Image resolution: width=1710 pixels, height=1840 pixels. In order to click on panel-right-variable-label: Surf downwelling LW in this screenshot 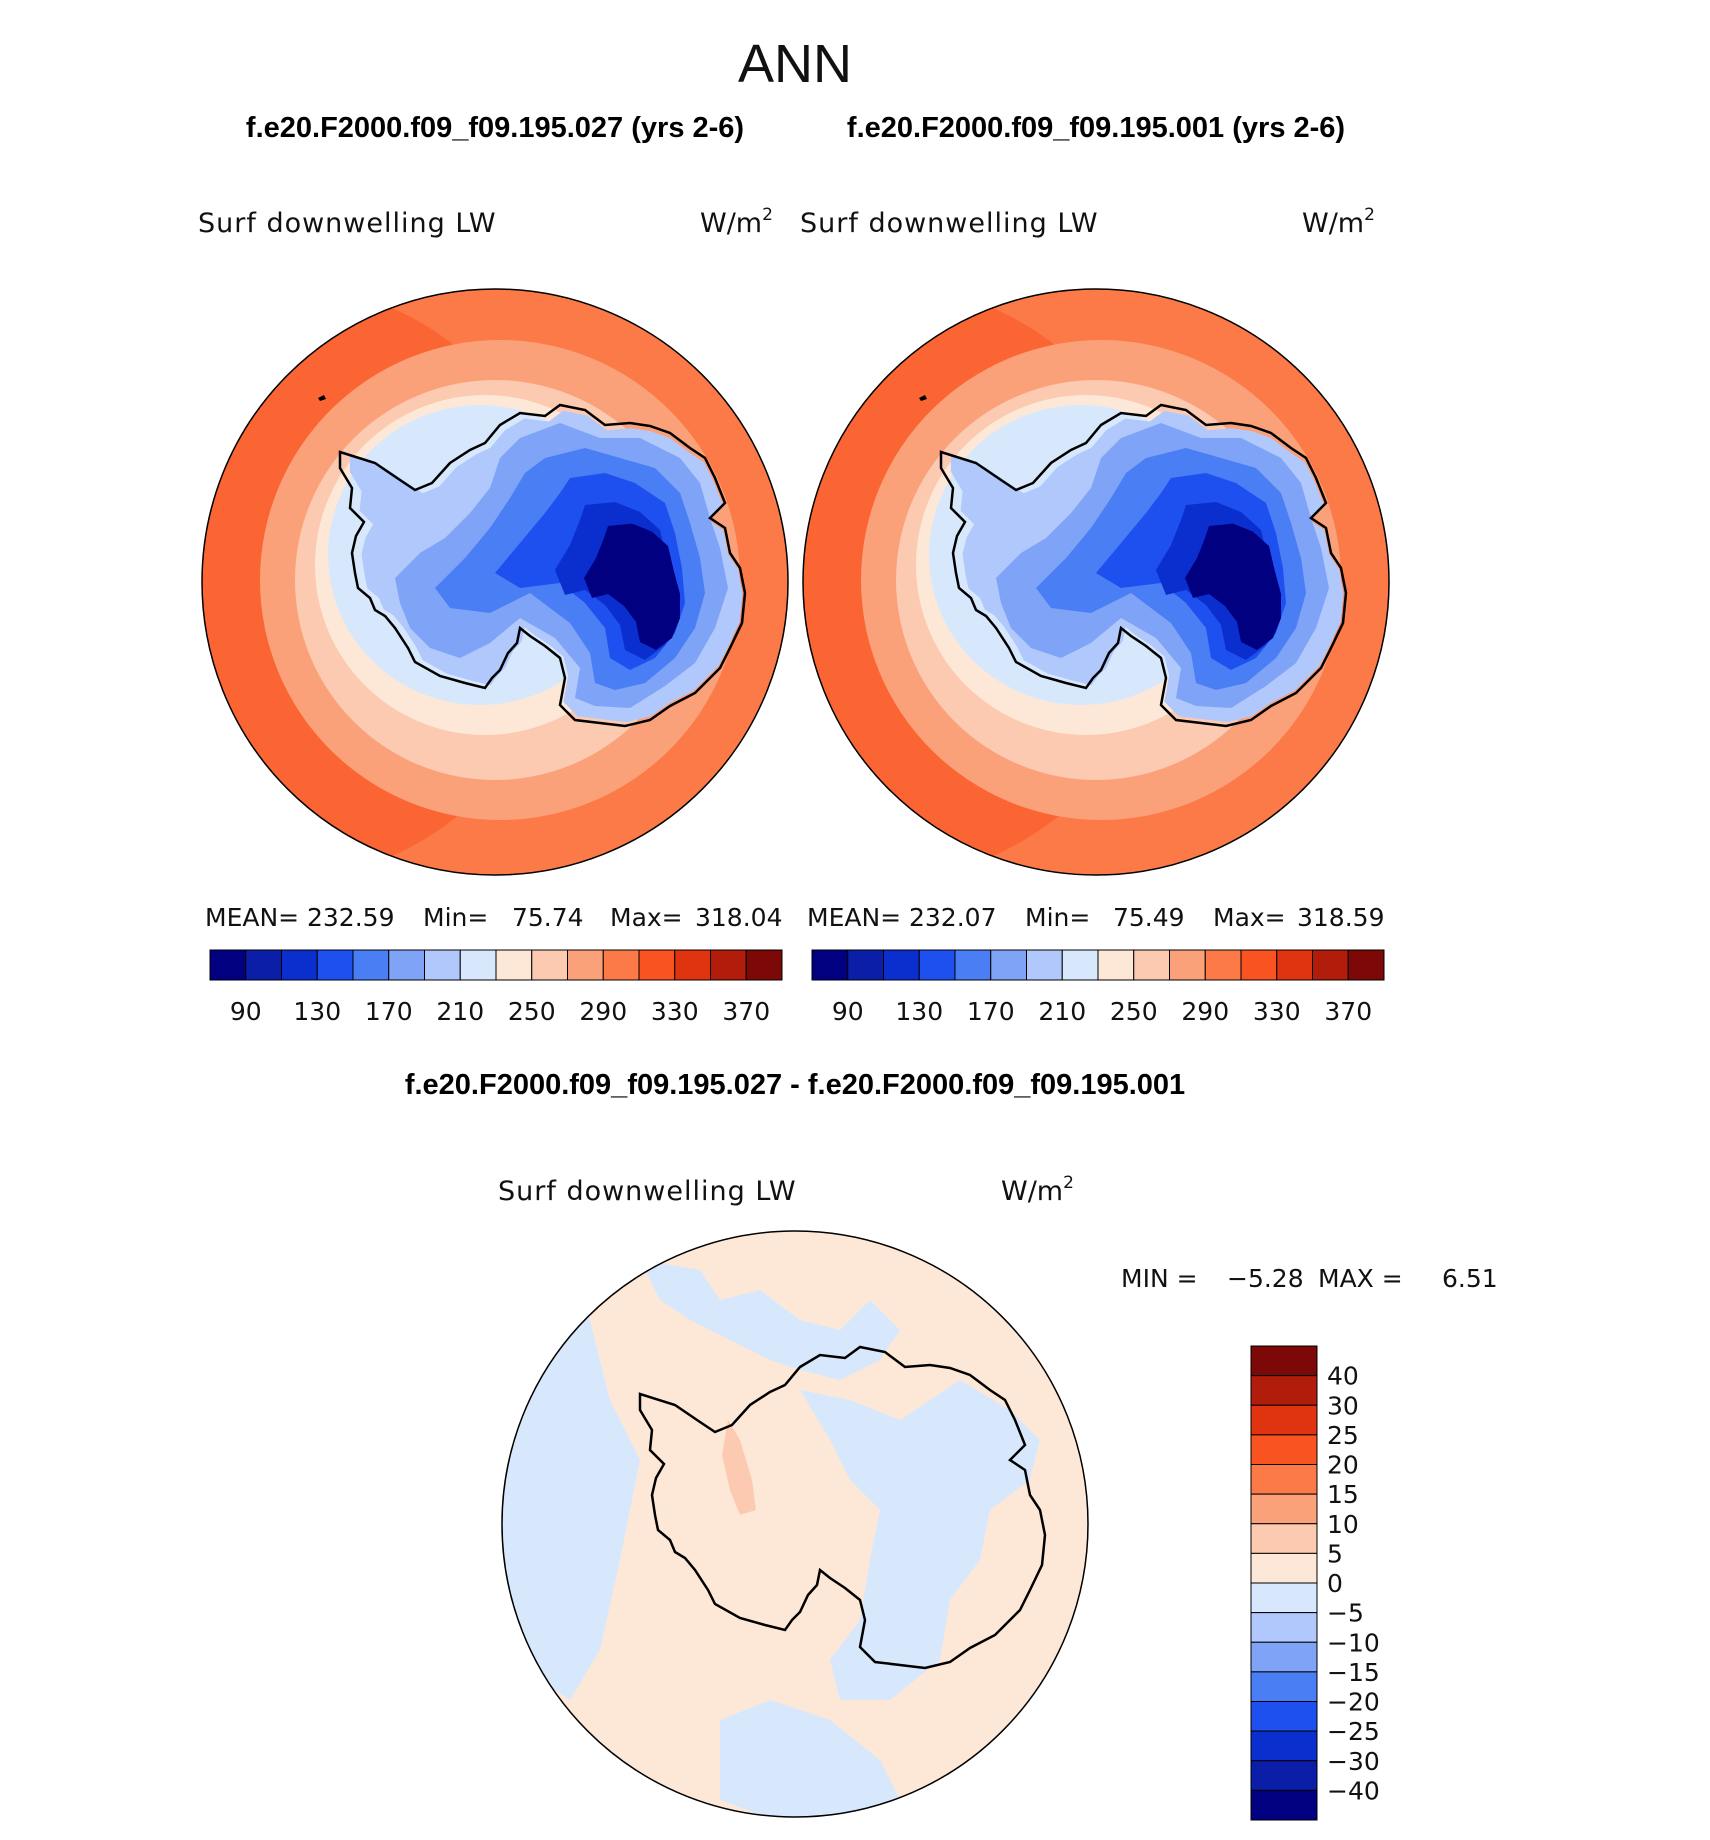, I will do `click(949, 223)`.